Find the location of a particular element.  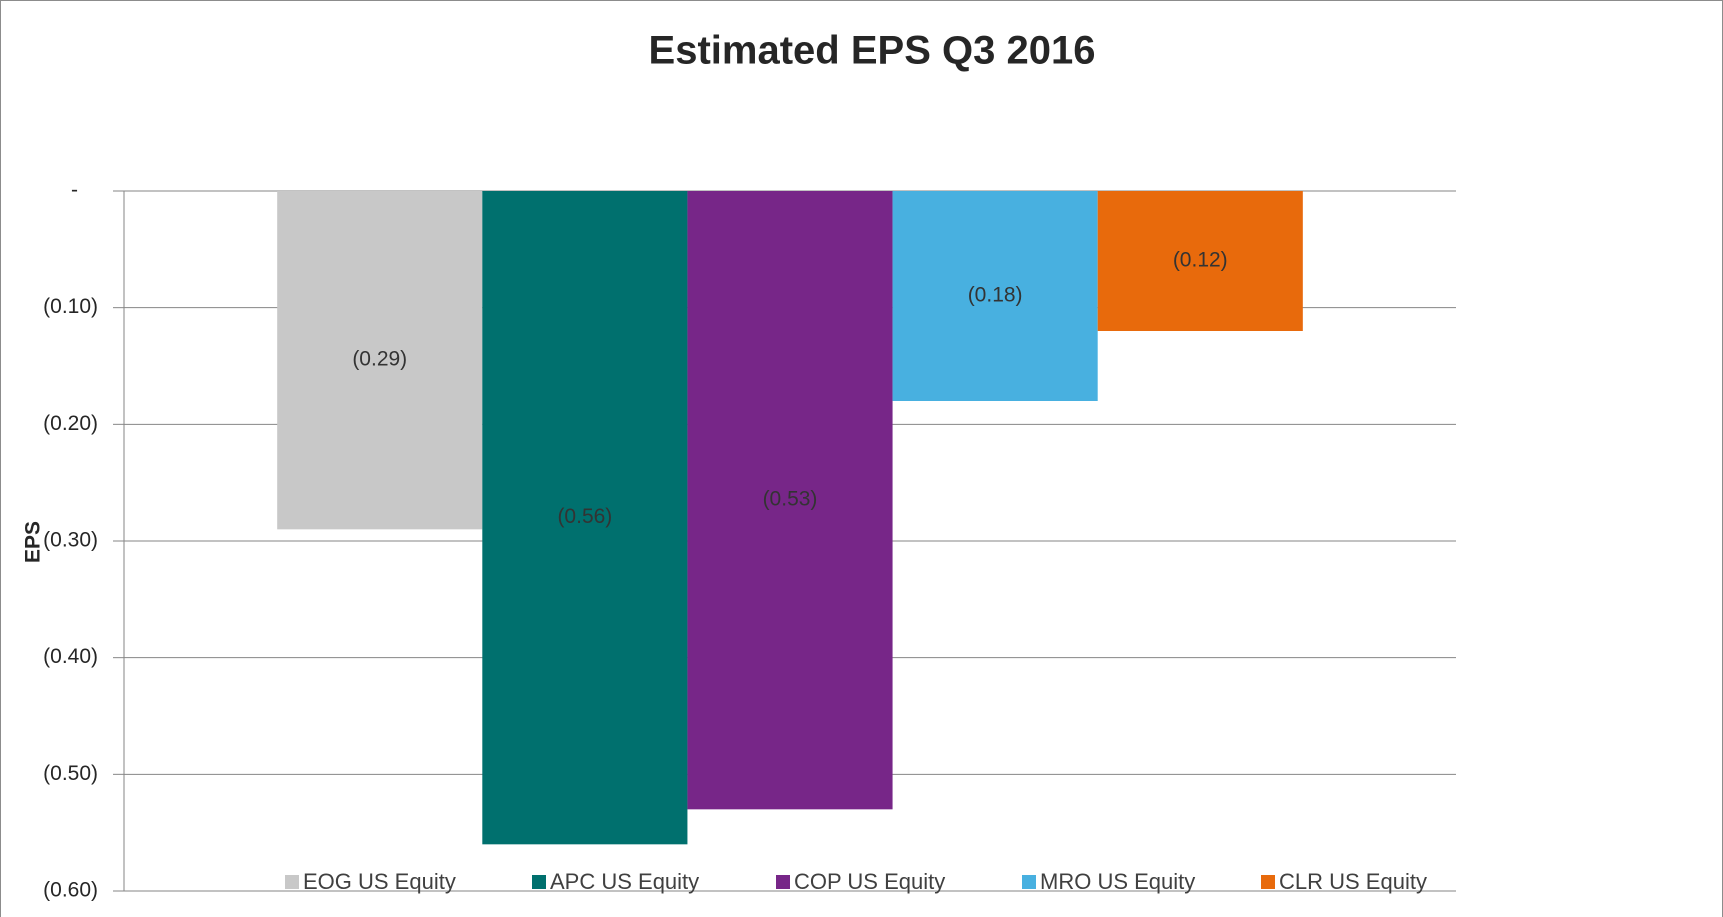

legend-label: MRO US Equity is located at coordinates (1117, 881).